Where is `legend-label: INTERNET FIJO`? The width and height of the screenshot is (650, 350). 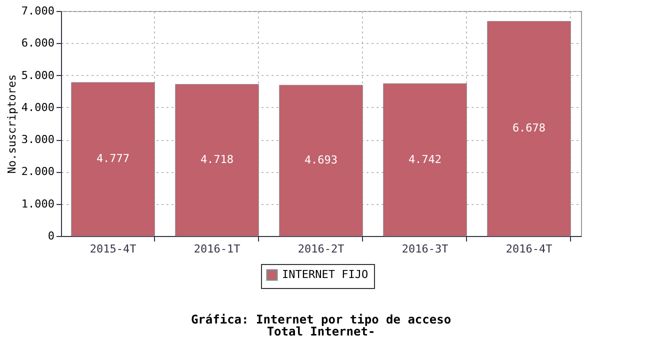
legend-label: INTERNET FIJO is located at coordinates (325, 274).